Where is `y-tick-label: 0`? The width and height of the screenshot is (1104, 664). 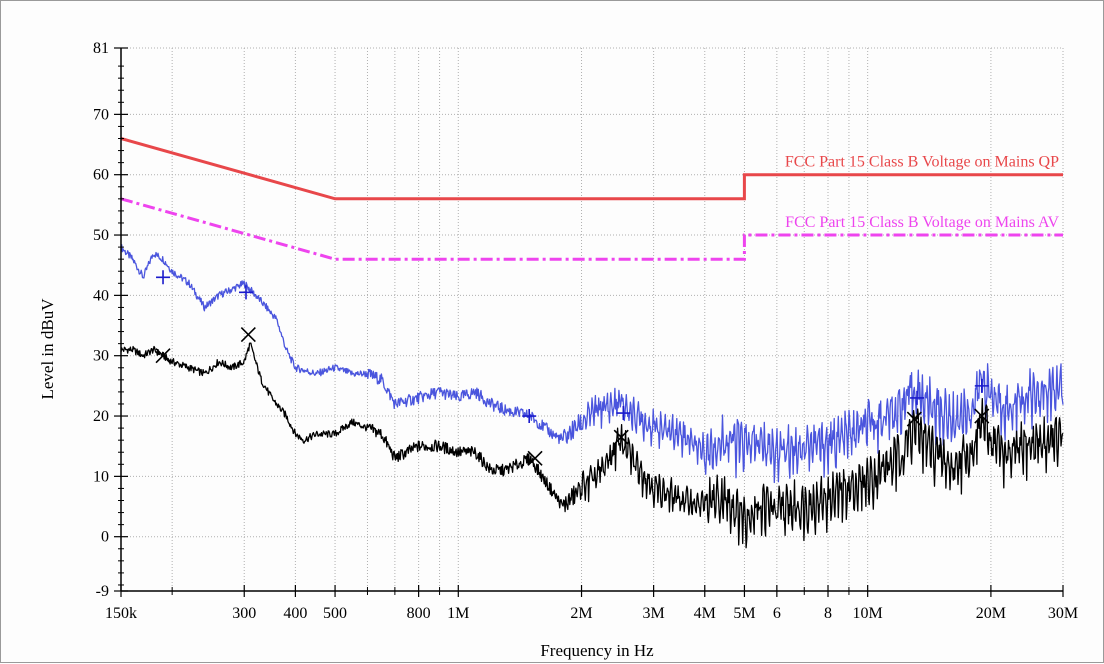
y-tick-label: 0 is located at coordinates (105, 537).